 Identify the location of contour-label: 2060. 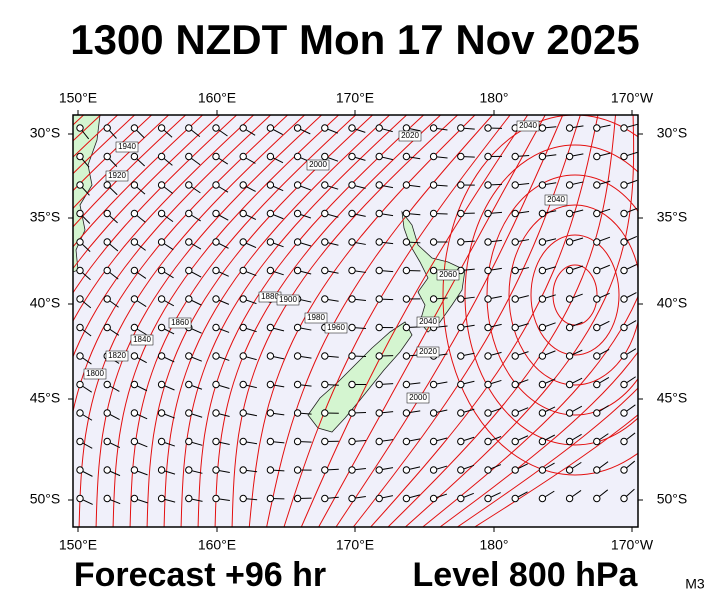
(448, 274).